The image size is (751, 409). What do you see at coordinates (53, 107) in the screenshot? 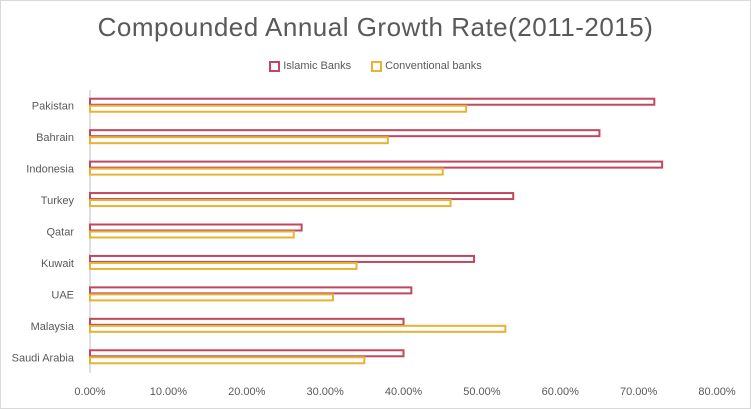
I see `y-tick-label: Pakistan` at bounding box center [53, 107].